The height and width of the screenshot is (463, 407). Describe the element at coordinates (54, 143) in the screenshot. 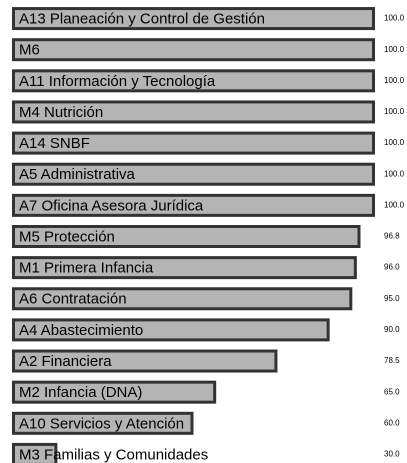

I see `category-label: A14 SNBF` at that location.